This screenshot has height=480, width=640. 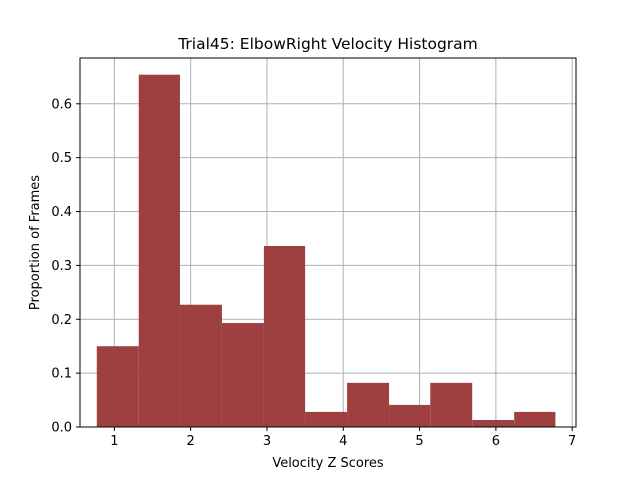 I want to click on y-tick-label-0: 0.0, so click(x=61, y=428).